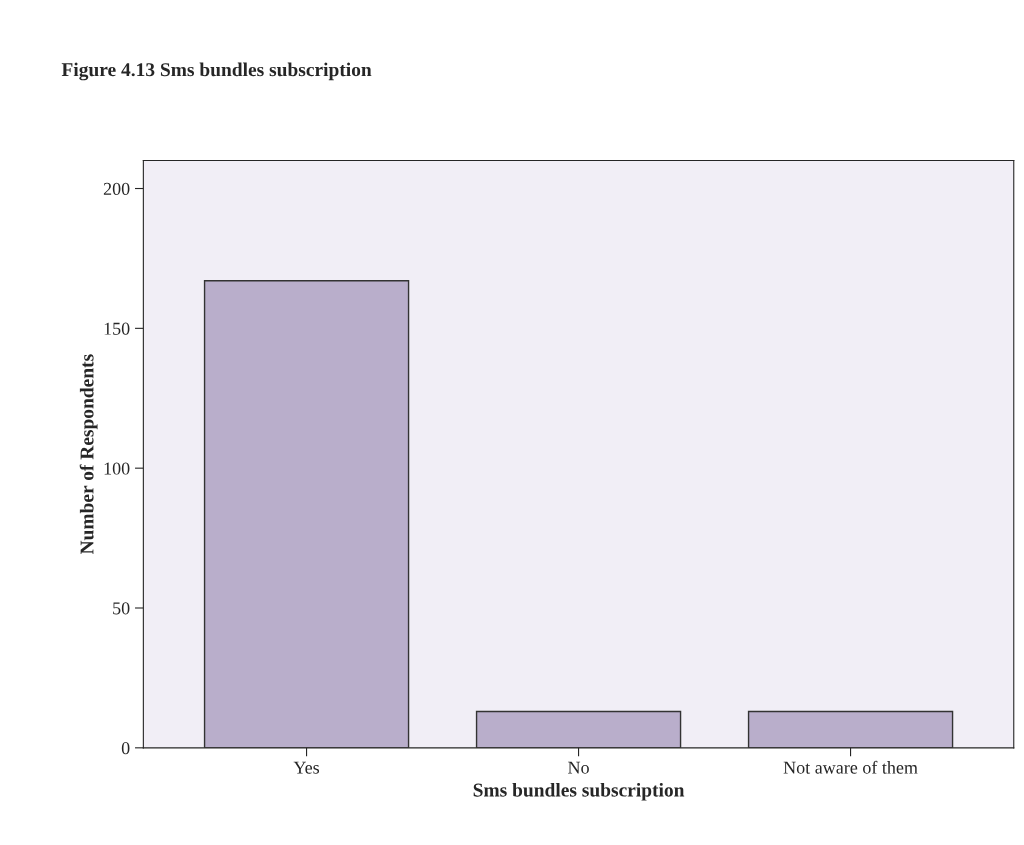 Image resolution: width=1024 pixels, height=845 pixels. I want to click on x-tick-label: Not aware of them, so click(850, 767).